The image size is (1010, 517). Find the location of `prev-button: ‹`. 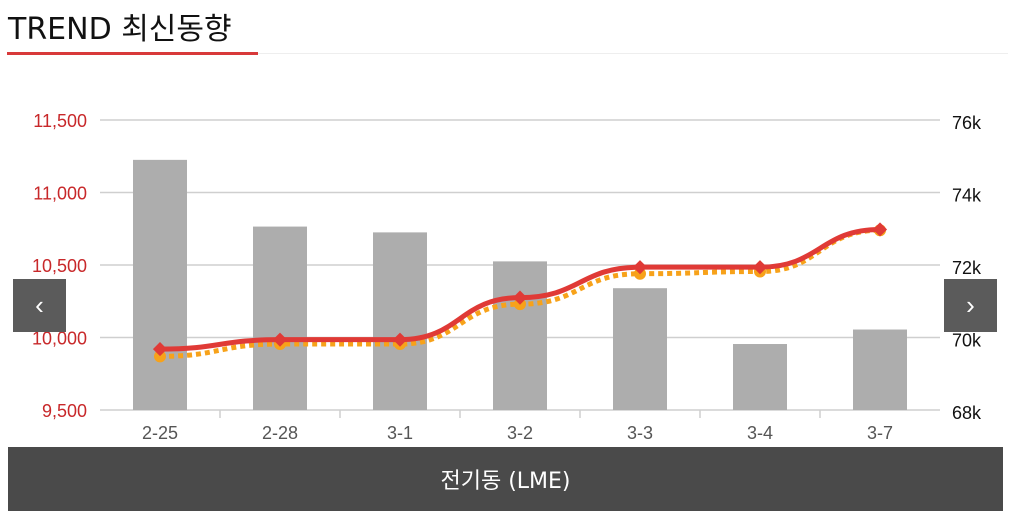

prev-button: ‹ is located at coordinates (39, 305).